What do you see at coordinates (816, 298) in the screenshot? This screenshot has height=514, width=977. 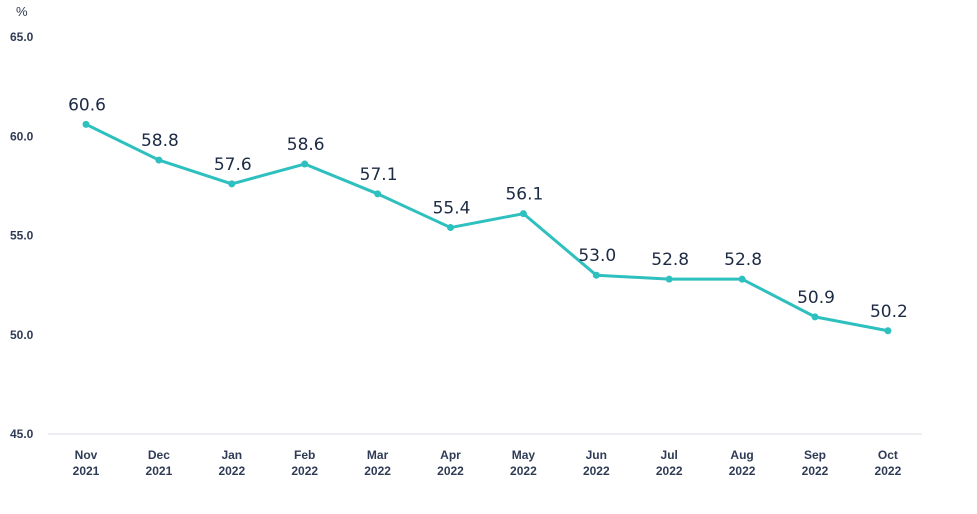 I see `data-label: 50.9` at bounding box center [816, 298].